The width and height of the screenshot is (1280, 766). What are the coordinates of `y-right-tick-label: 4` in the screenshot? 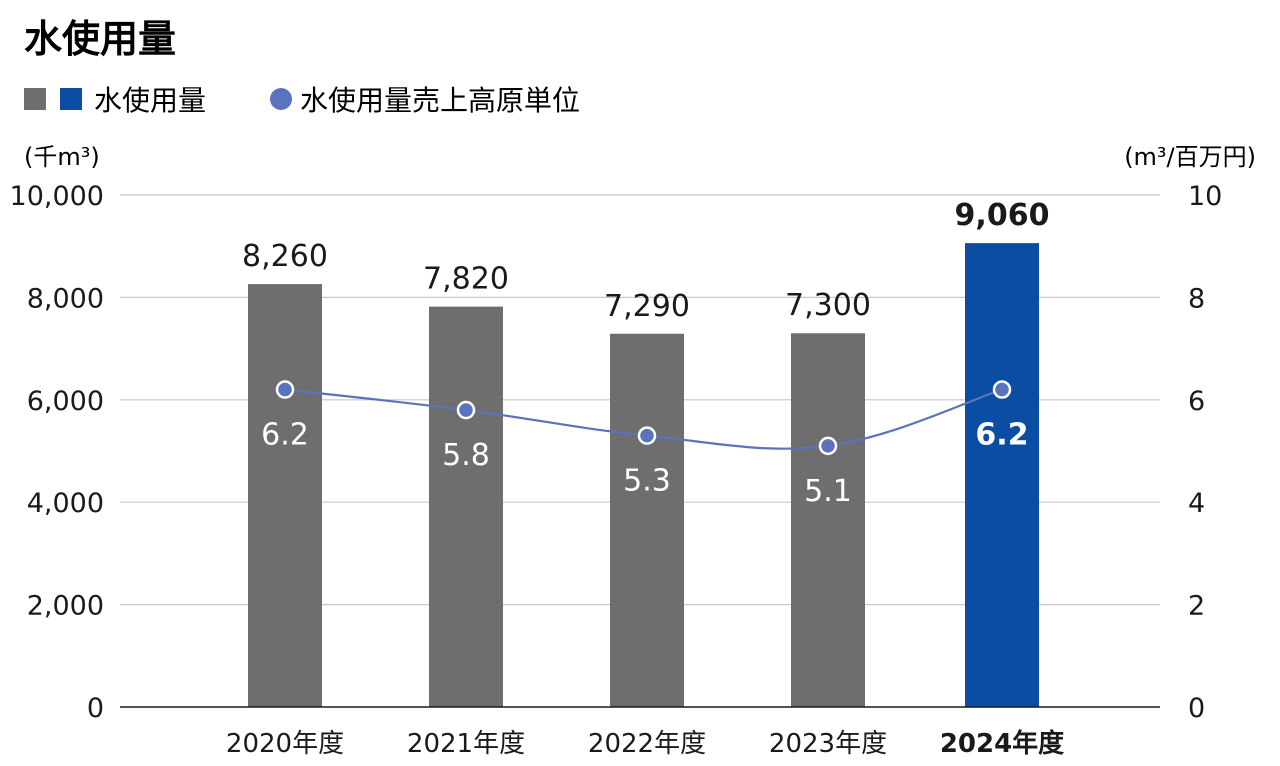 It's located at (1196, 503).